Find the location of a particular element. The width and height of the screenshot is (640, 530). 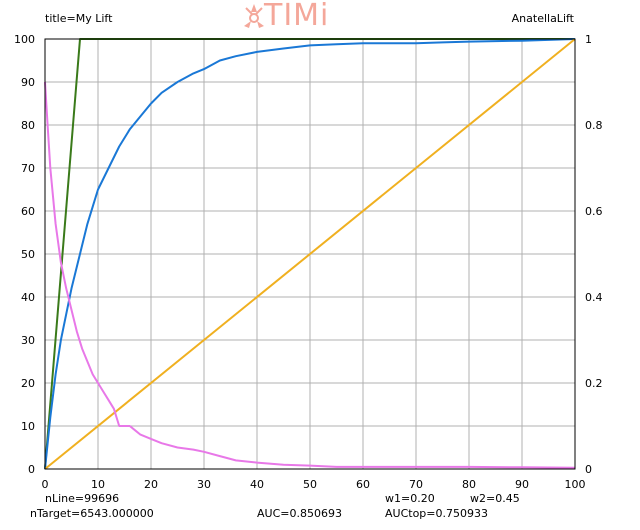

w2-label: w2=0.45 is located at coordinates (495, 498).